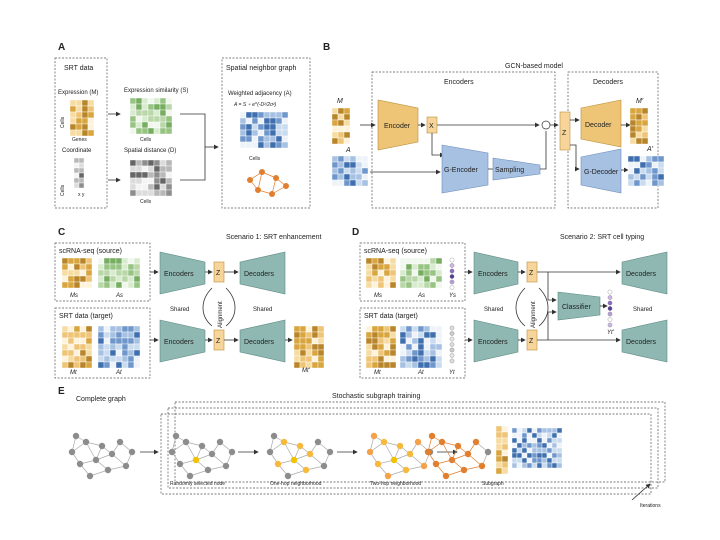 The width and height of the screenshot is (720, 540). I want to click on one-hop-label: One-hop neighborhood, so click(296, 484).